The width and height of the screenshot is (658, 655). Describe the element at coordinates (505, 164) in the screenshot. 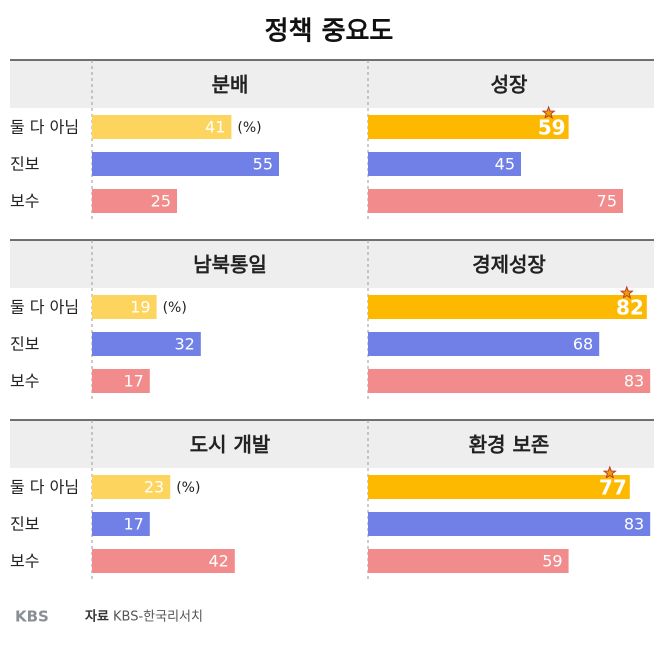

I see `value-label: 45` at that location.